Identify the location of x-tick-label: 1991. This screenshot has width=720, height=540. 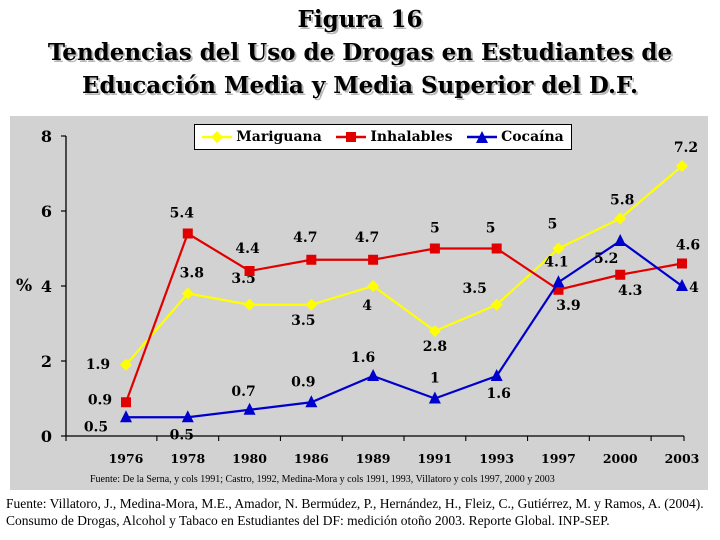
(434, 458).